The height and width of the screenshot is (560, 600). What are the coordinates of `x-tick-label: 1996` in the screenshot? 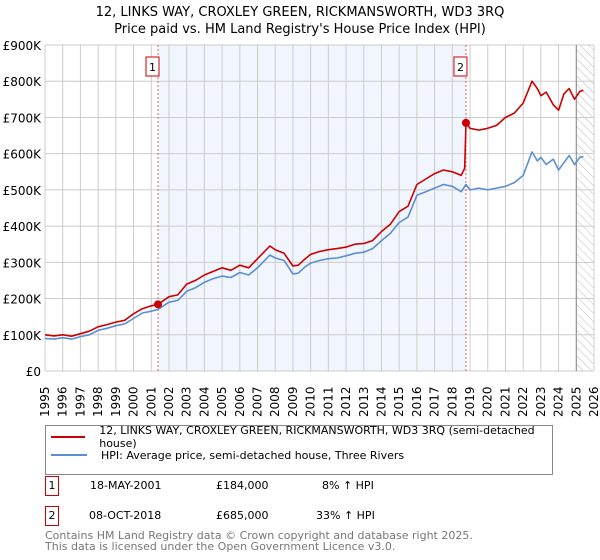 It's located at (63, 401).